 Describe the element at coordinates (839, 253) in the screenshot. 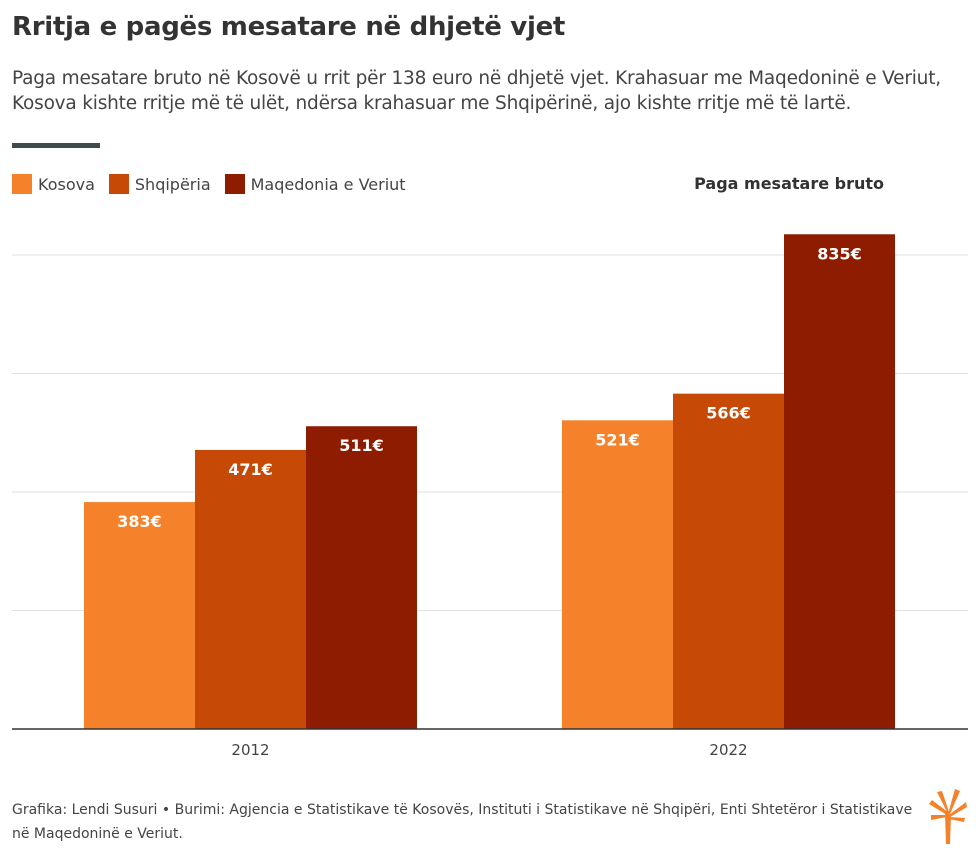

I see `bar-value-label: 835€` at that location.